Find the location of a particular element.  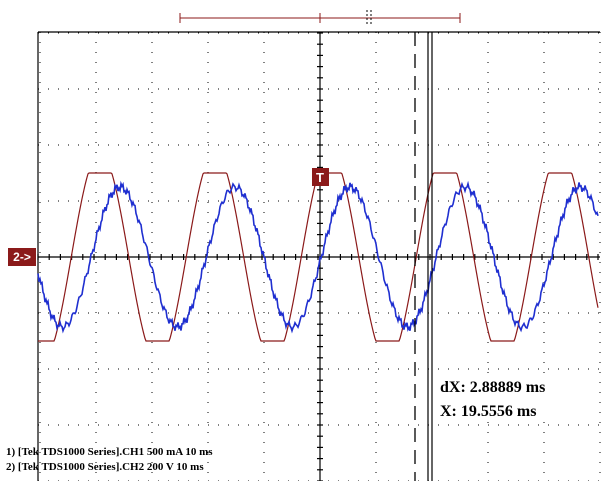

trigger-marker-box is located at coordinates (320, 177).